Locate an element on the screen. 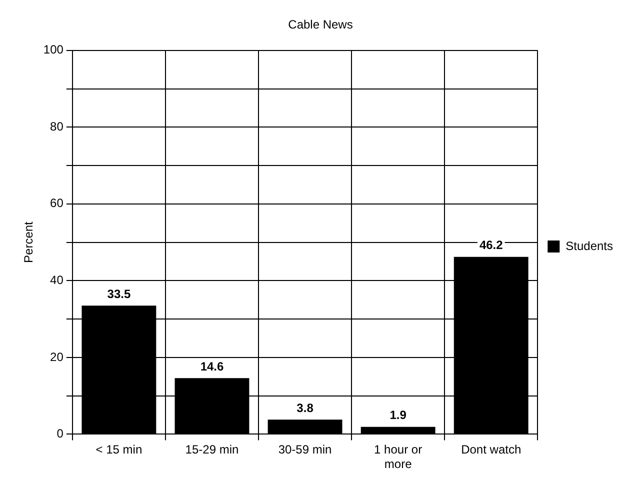 The image size is (631, 483). y-tick-label: 0 is located at coordinates (60, 433).